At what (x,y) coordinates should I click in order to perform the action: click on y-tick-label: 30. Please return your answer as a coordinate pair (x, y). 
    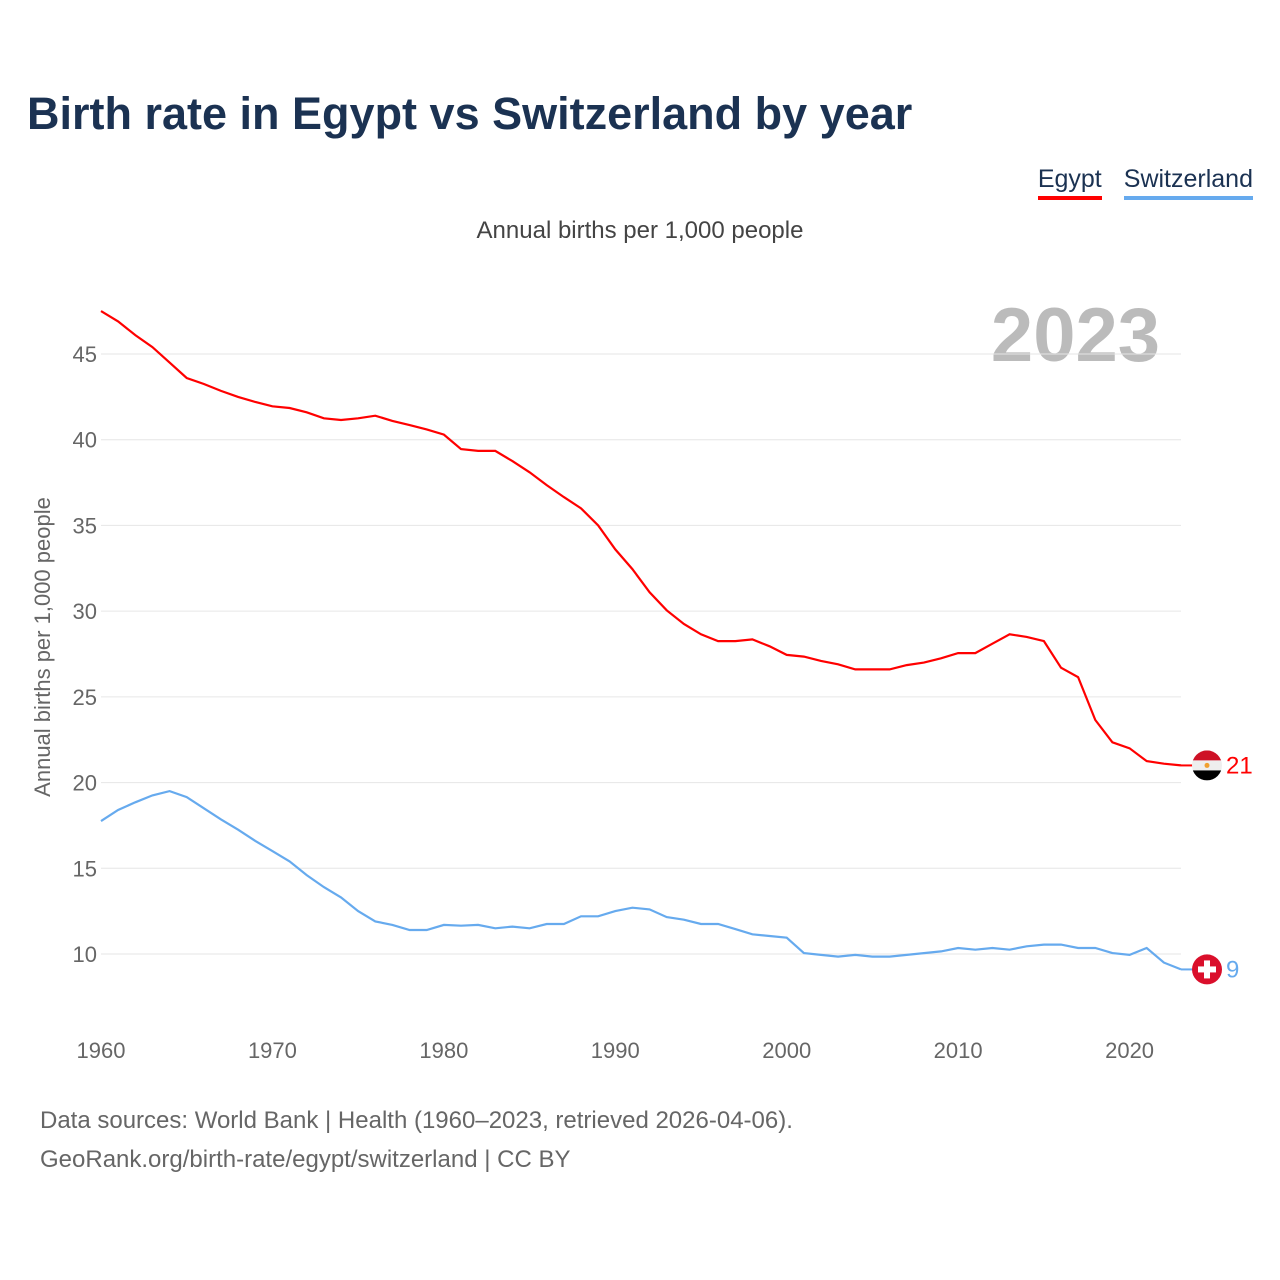
    Looking at the image, I should click on (85, 611).